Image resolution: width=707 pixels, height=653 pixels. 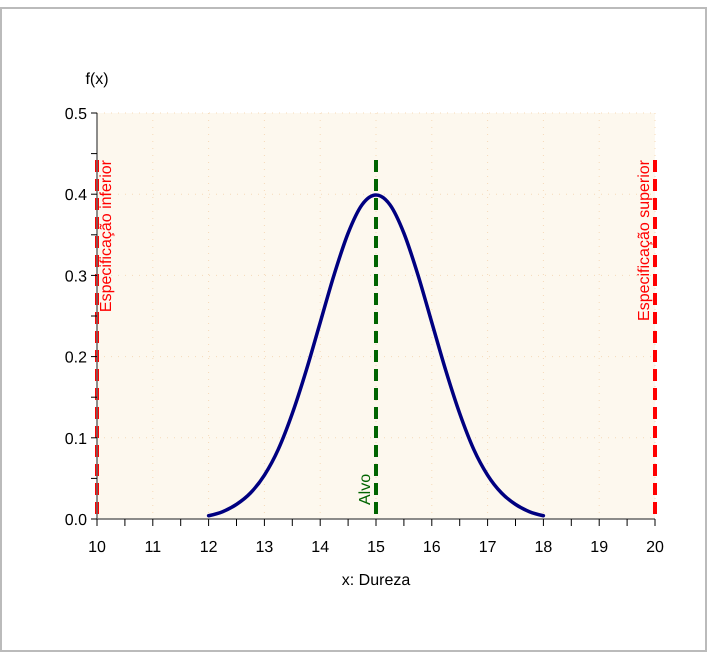 What do you see at coordinates (76, 439) in the screenshot?
I see `y-tick-label: 0.1` at bounding box center [76, 439].